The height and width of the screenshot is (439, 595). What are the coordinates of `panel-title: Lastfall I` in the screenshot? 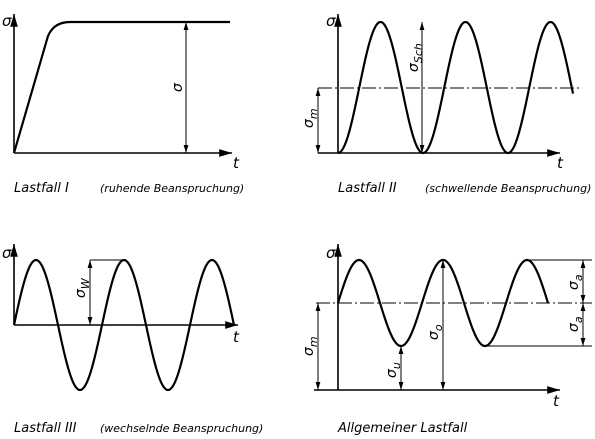 It's located at (41, 188).